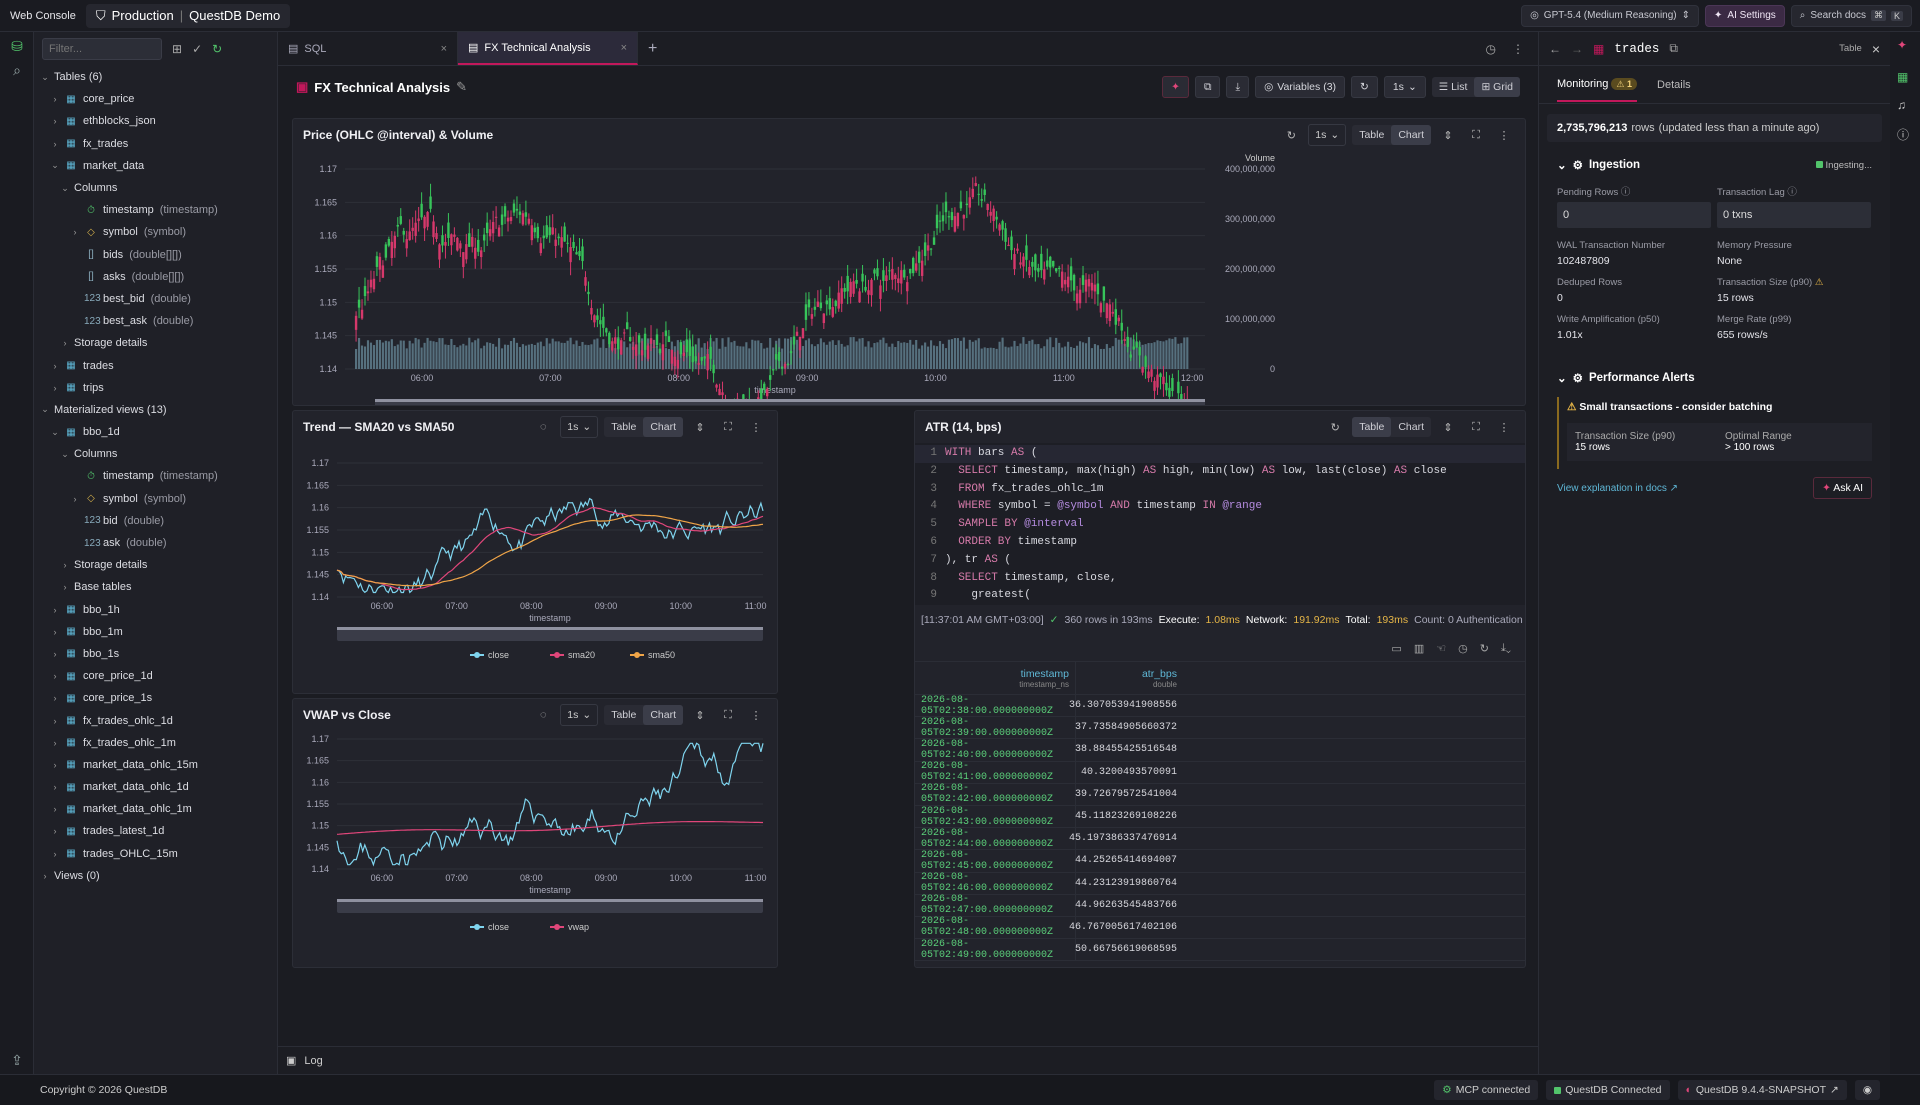 Image resolution: width=1920 pixels, height=1105 pixels. I want to click on legend-label: sma20, so click(581, 655).